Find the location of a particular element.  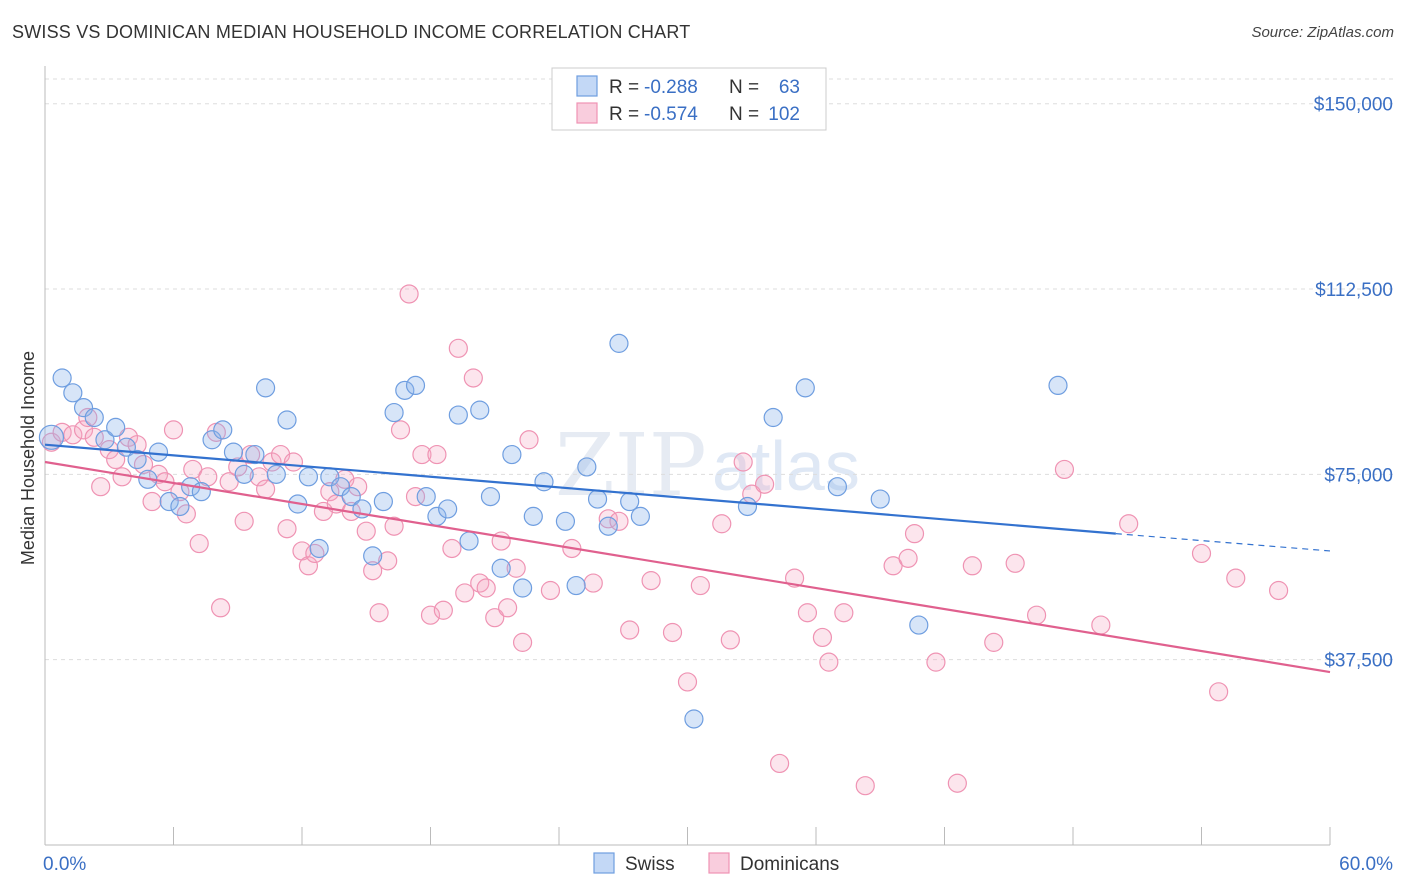

dominicans-n-value: 102 is located at coordinates (784, 114).